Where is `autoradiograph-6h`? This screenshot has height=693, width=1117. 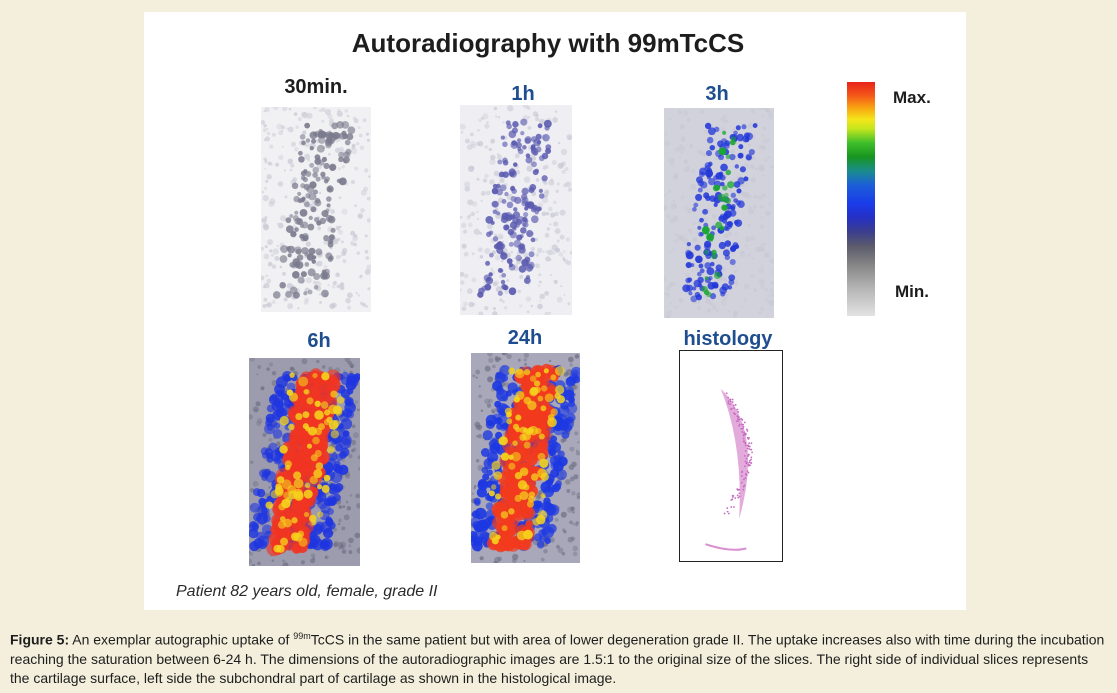
autoradiograph-6h is located at coordinates (304, 462).